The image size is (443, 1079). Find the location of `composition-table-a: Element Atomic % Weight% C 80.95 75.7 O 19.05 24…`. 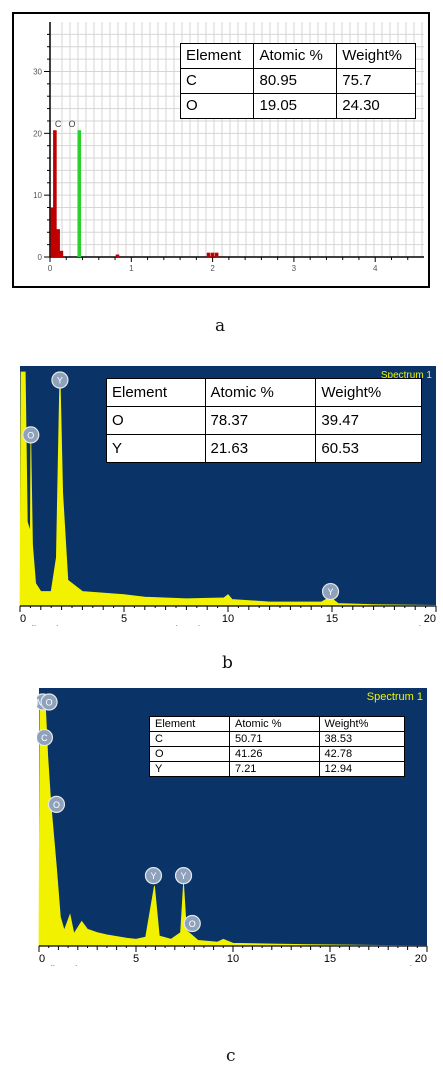

composition-table-a: Element Atomic % Weight% C 80.95 75.7 O 19.05 24… is located at coordinates (297, 81).